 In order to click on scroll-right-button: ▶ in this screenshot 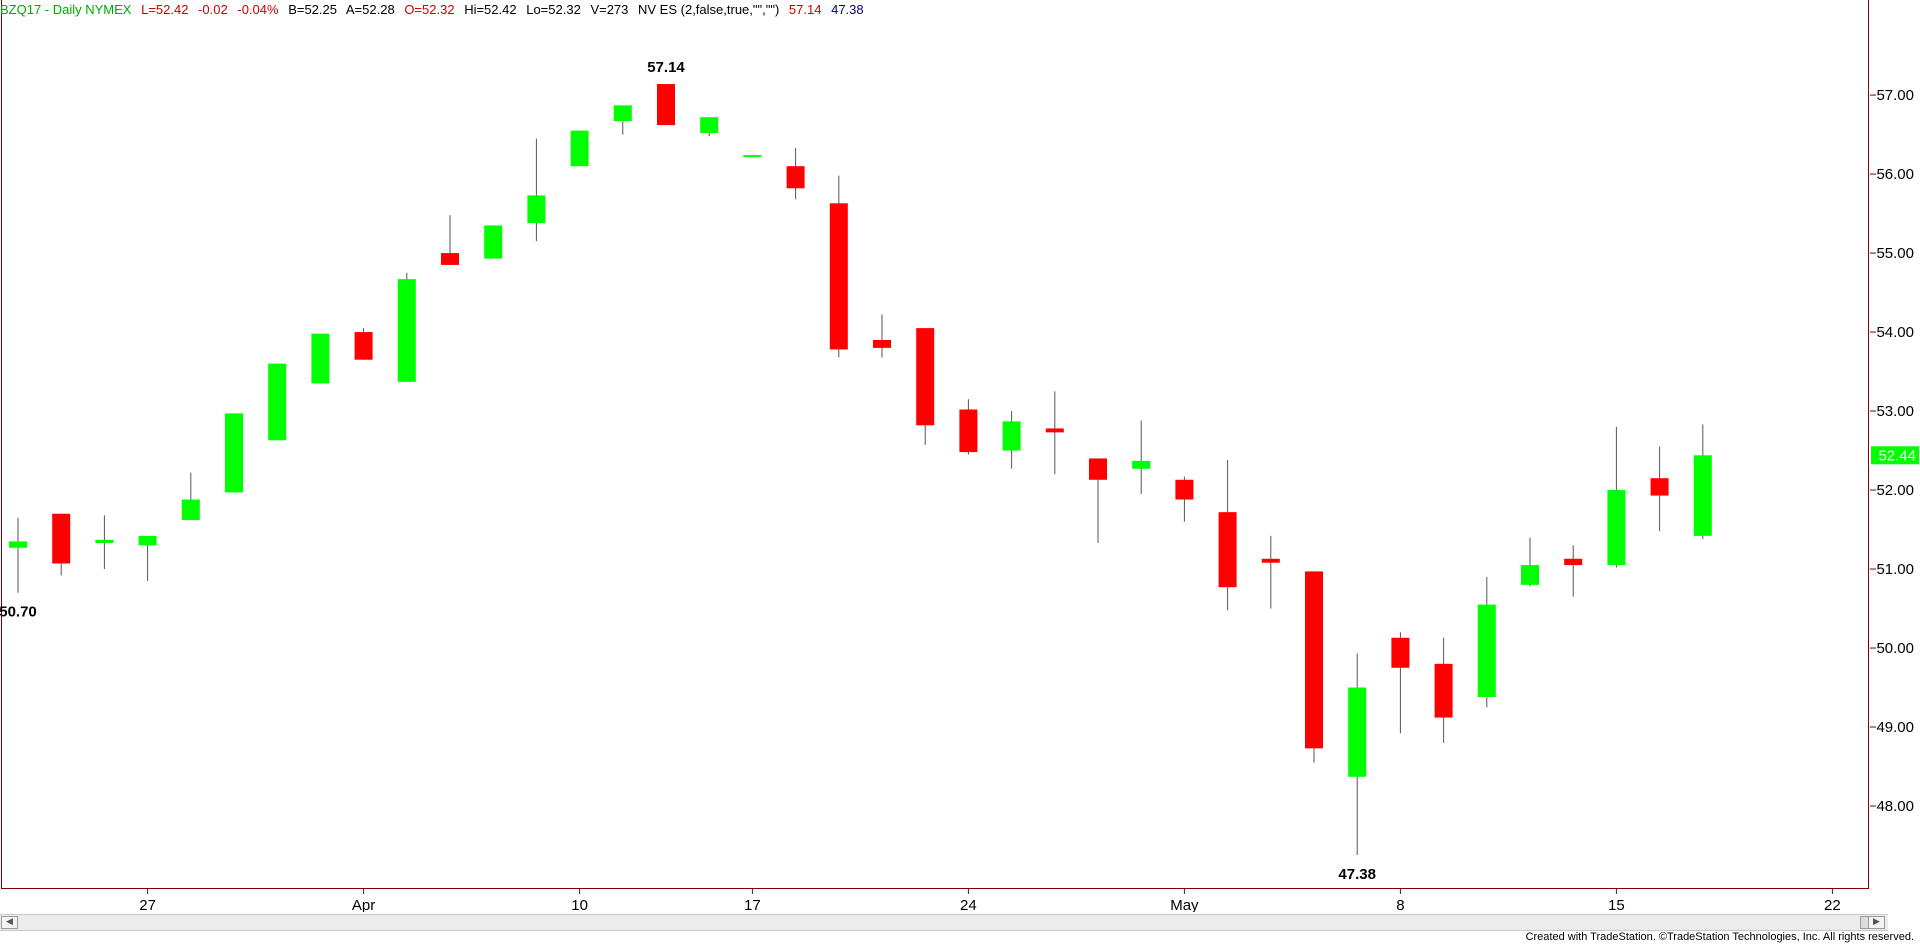, I will do `click(1876, 922)`.